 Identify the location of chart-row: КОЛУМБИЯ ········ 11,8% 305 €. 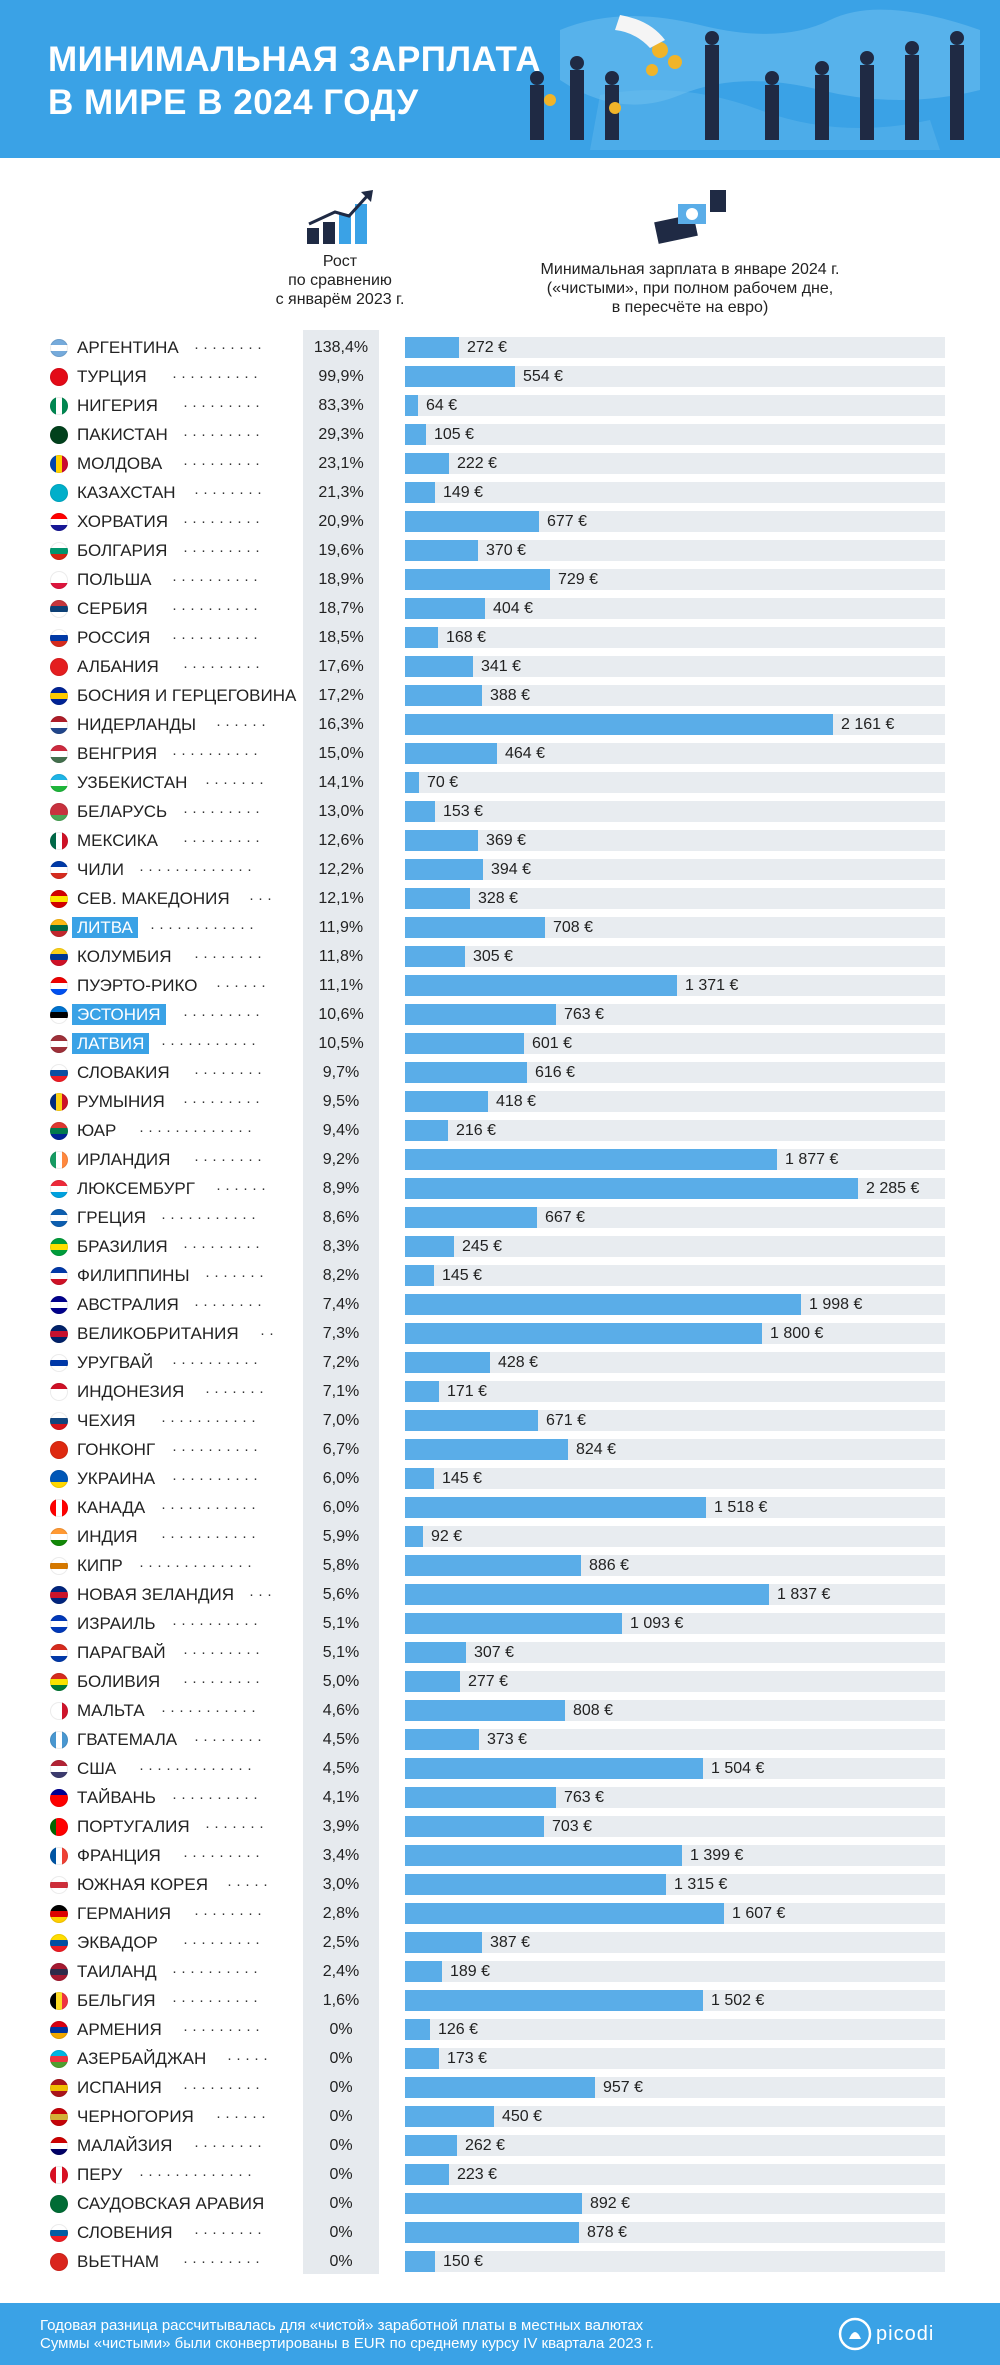
(500, 956).